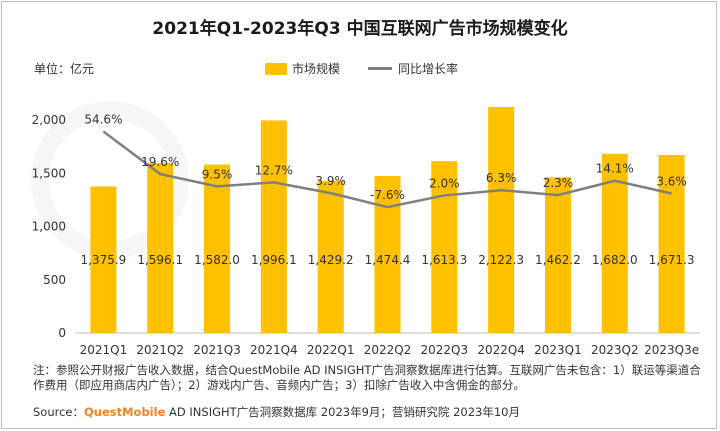 Image resolution: width=720 pixels, height=431 pixels. I want to click on growth-label: 19.6%, so click(160, 162).